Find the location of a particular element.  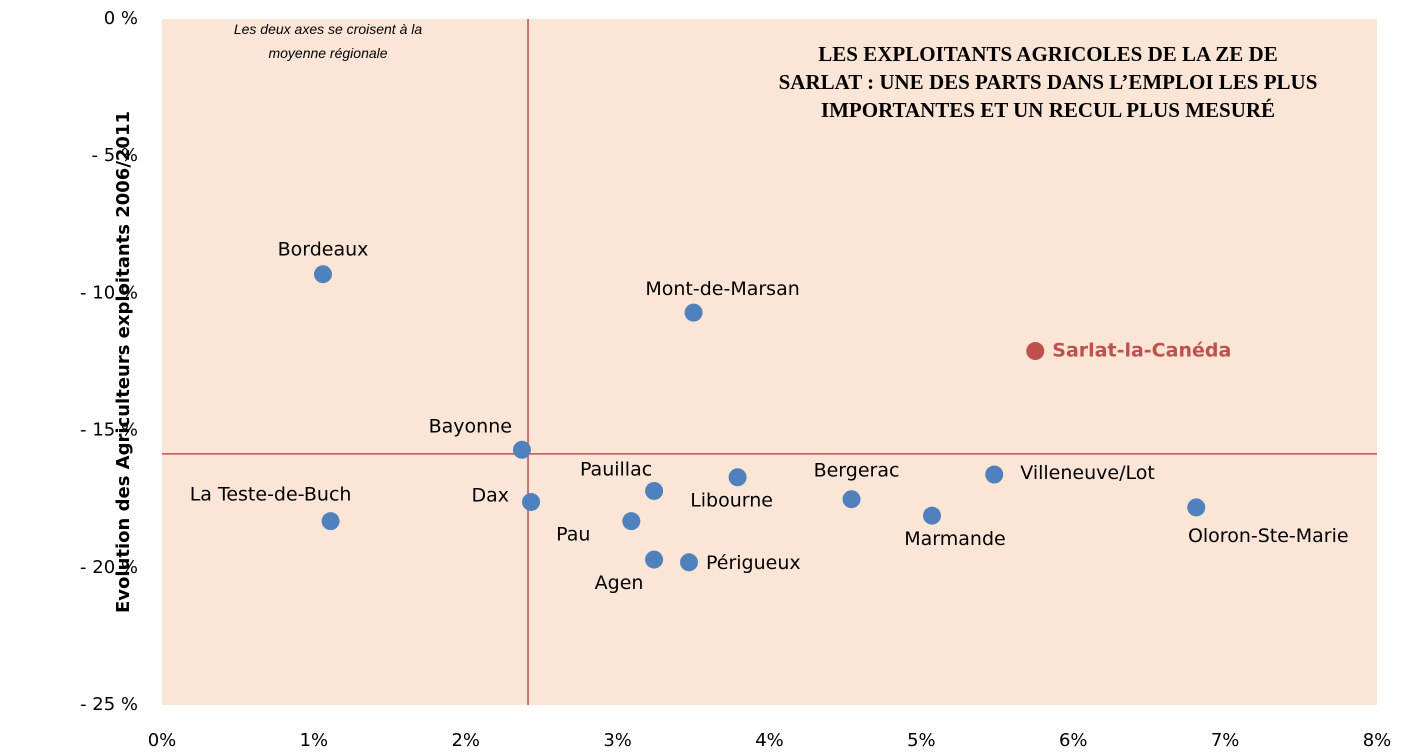

point-label: Bayonne is located at coordinates (470, 426).